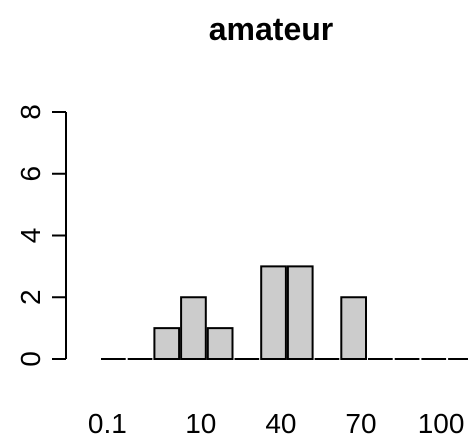 The height and width of the screenshot is (445, 468). What do you see at coordinates (360, 423) in the screenshot?
I see `x-tick-label: 70` at bounding box center [360, 423].